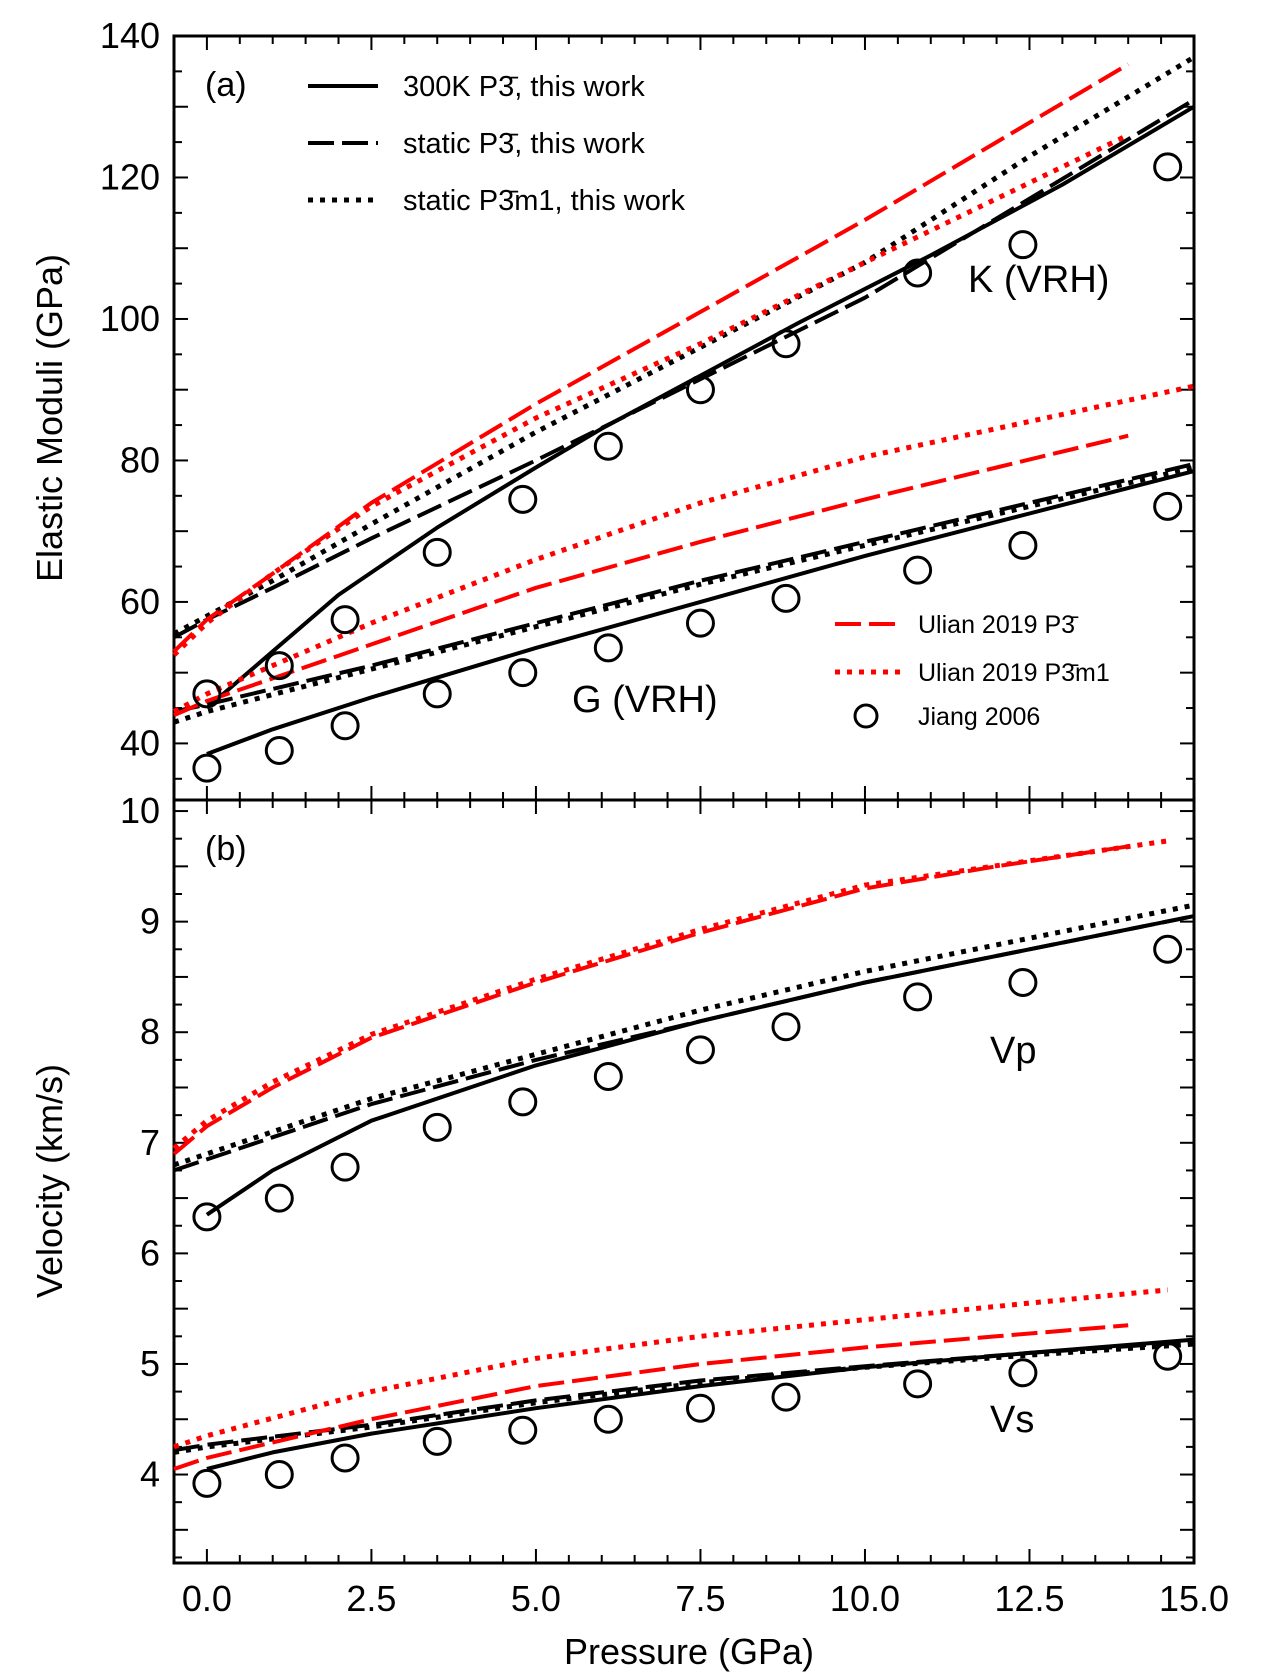  I want to click on legend-label-ulian-p3: Ulian 2019 P3̄, so click(998, 625).